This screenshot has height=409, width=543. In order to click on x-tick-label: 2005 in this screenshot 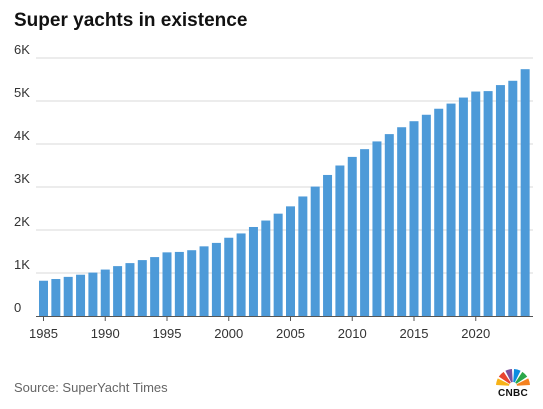, I will do `click(290, 333)`.